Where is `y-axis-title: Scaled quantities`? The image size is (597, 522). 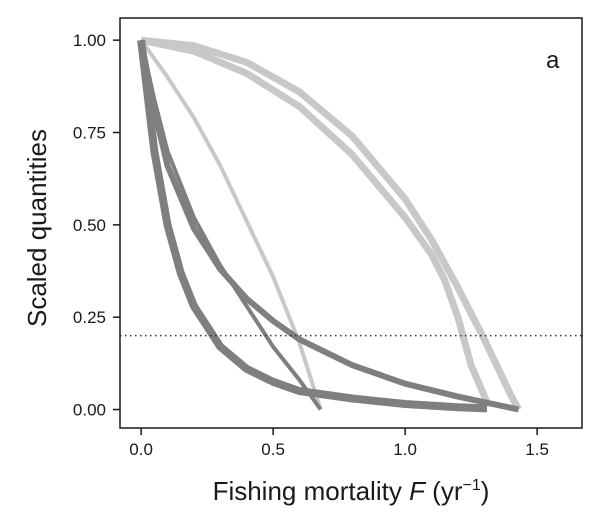 y-axis-title: Scaled quantities is located at coordinates (37, 228).